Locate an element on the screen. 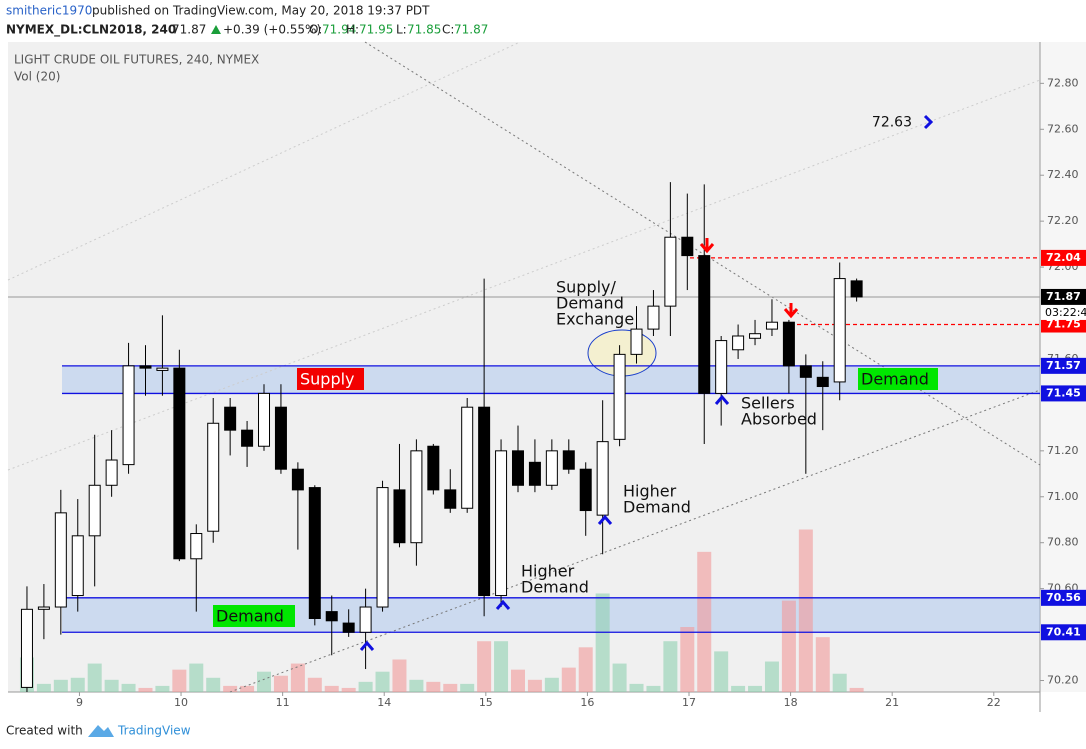 This screenshot has width=1086, height=749. y-tick-label: 70.80 is located at coordinates (1063, 542).